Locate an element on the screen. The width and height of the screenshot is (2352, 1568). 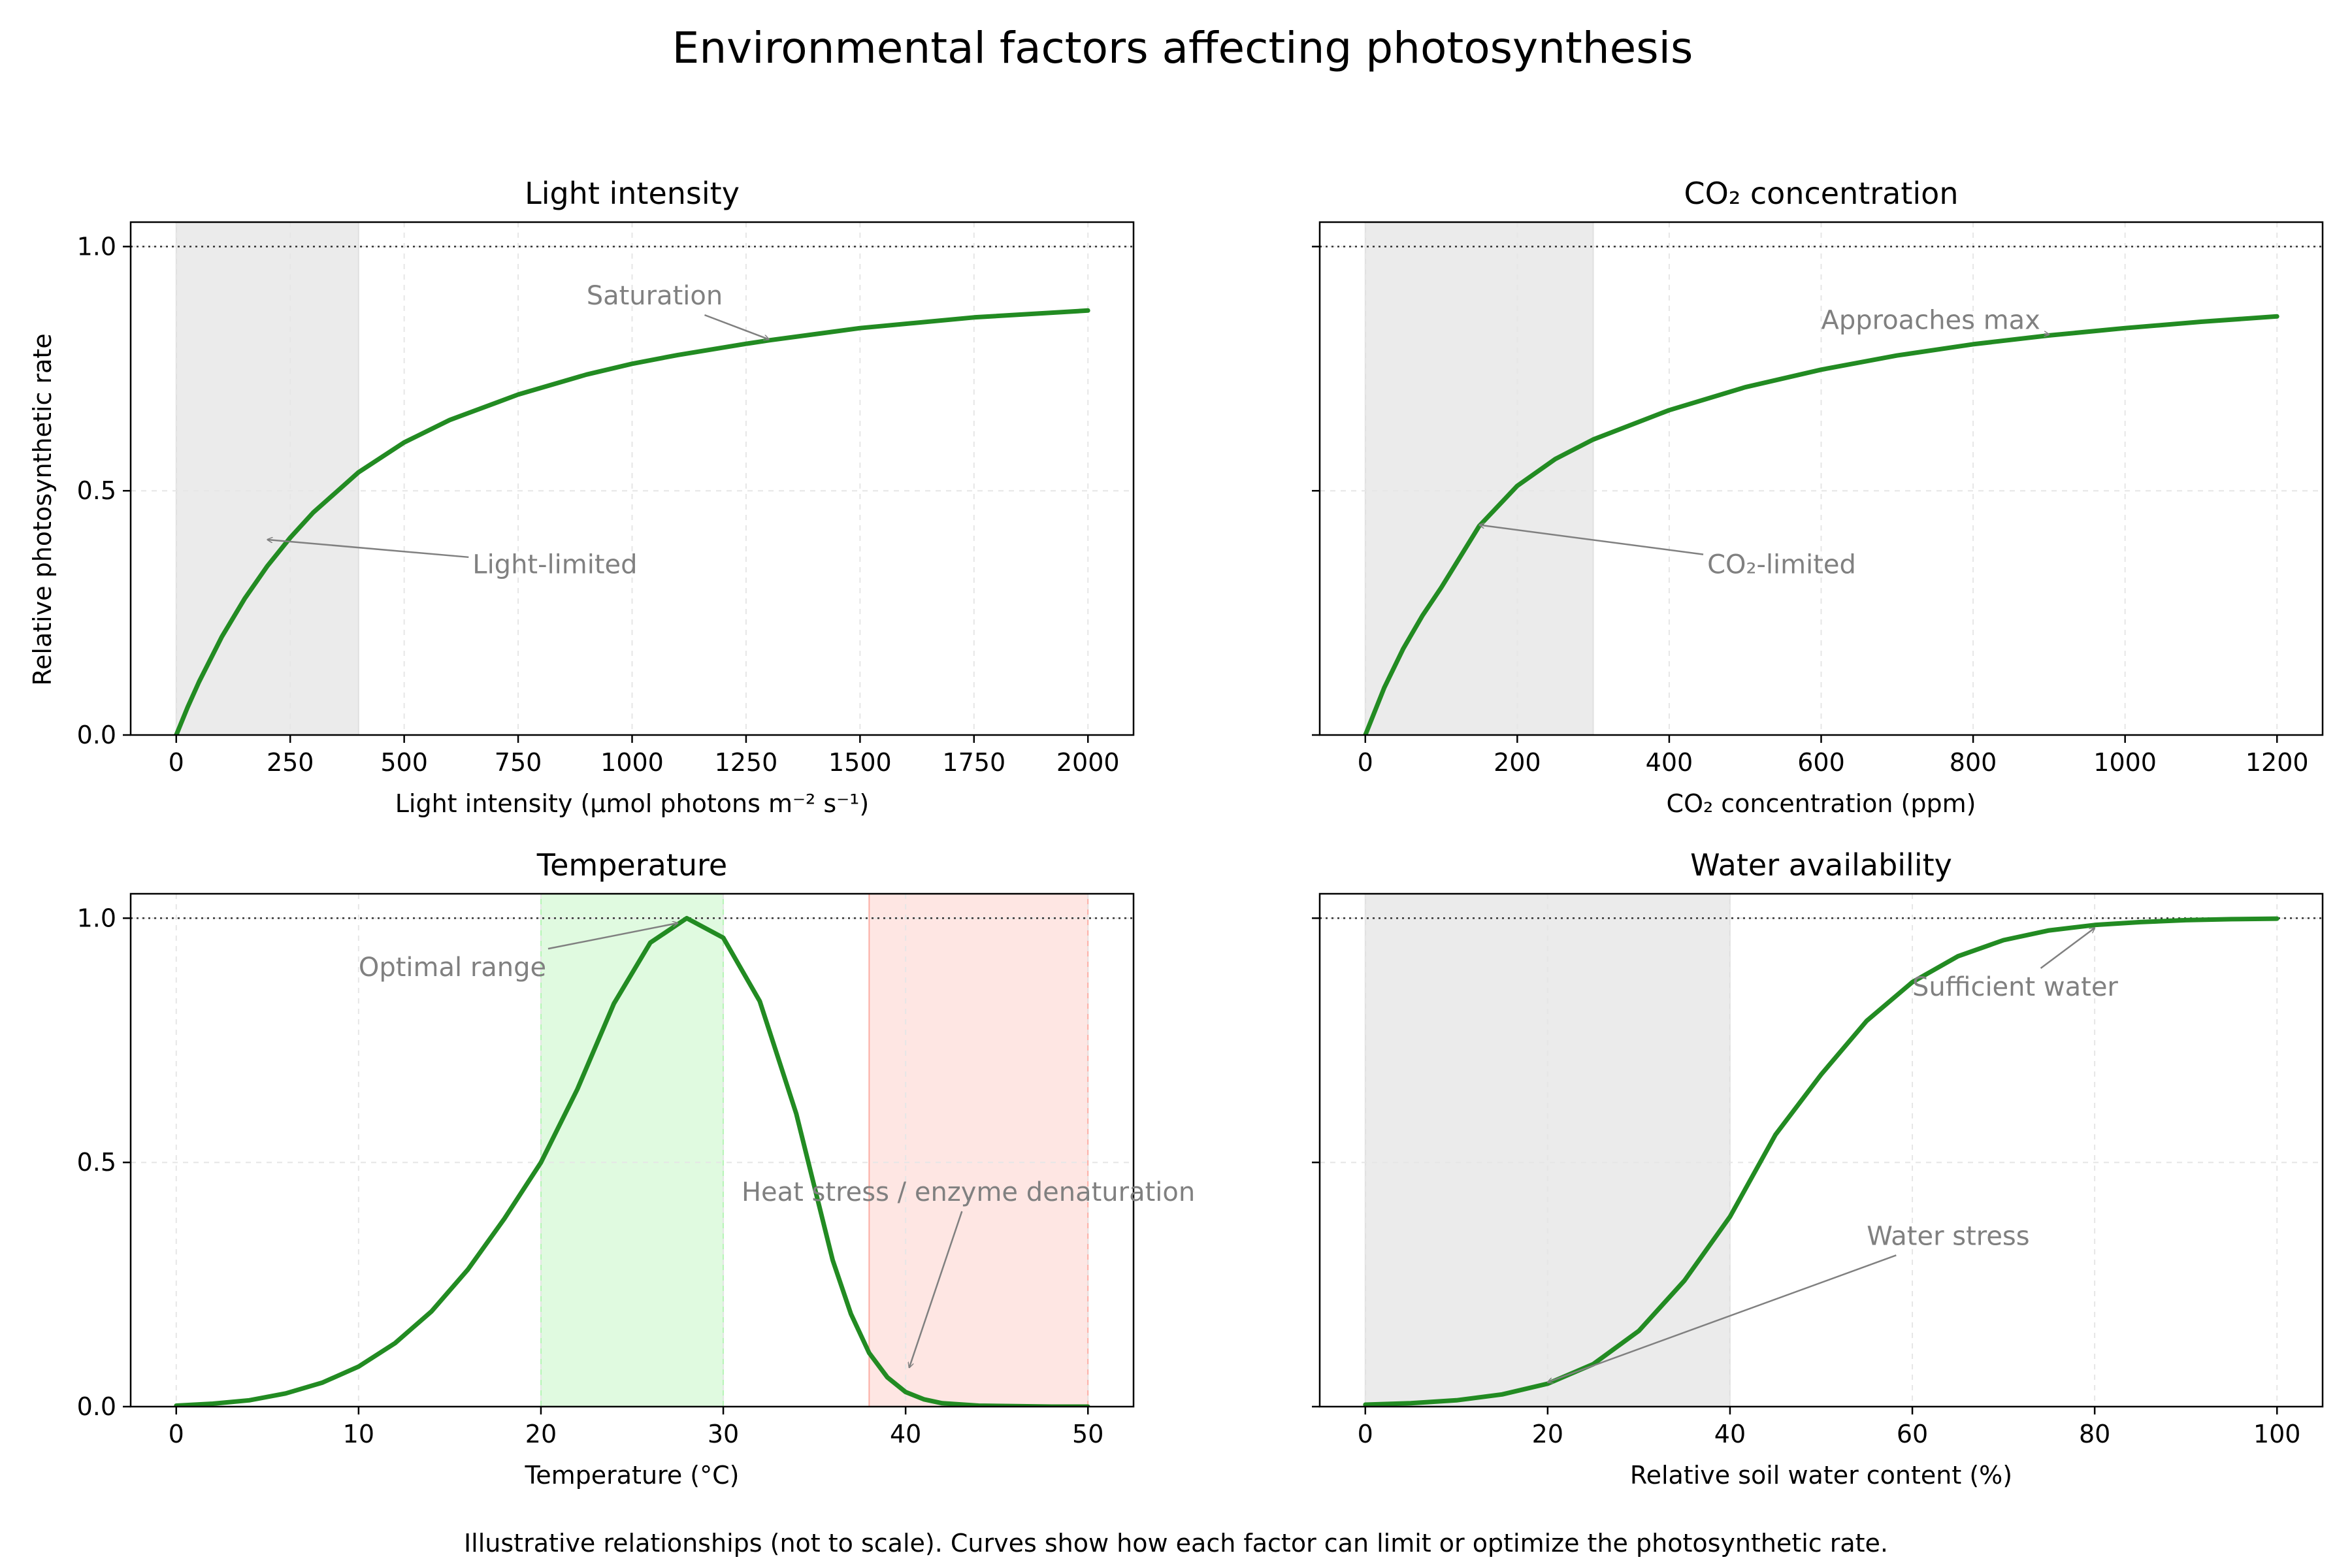
annotation-label: Sufficient water is located at coordinates (2015, 987).